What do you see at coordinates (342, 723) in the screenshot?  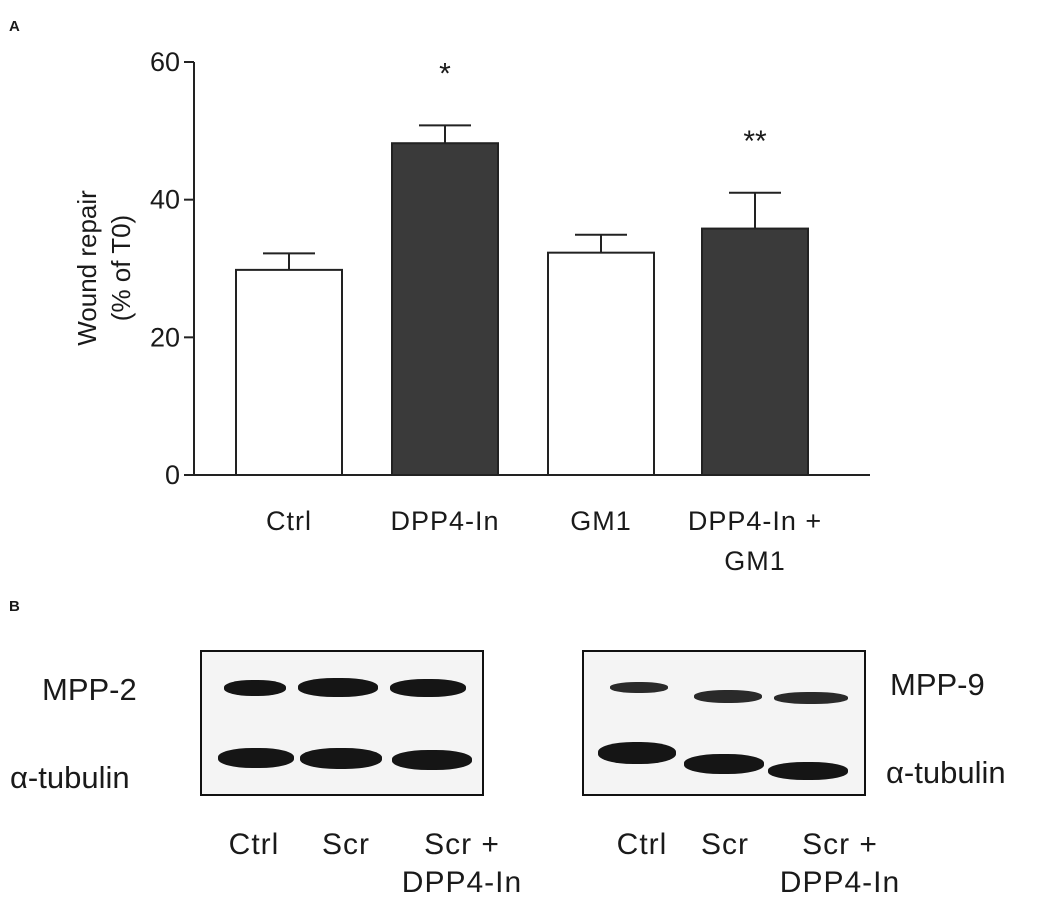 I see `left-blot-image` at bounding box center [342, 723].